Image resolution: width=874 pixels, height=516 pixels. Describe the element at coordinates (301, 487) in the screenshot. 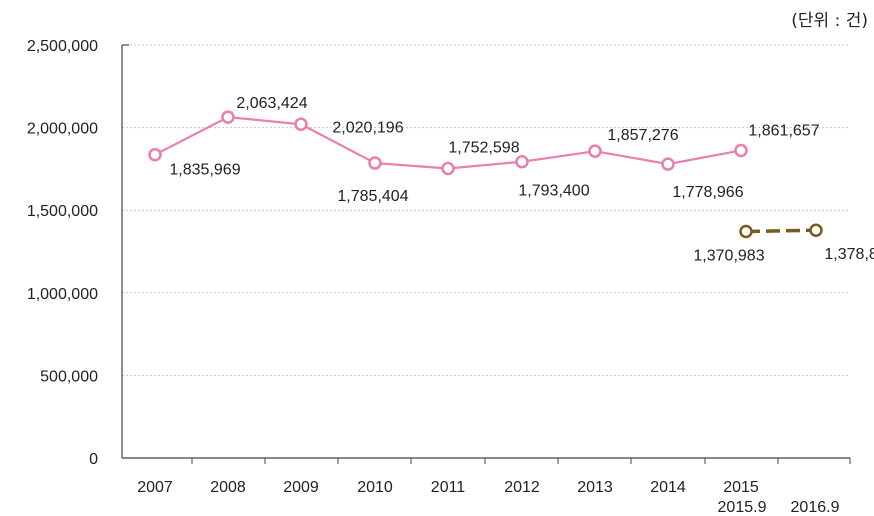

I see `x-tick-label: 2009` at that location.